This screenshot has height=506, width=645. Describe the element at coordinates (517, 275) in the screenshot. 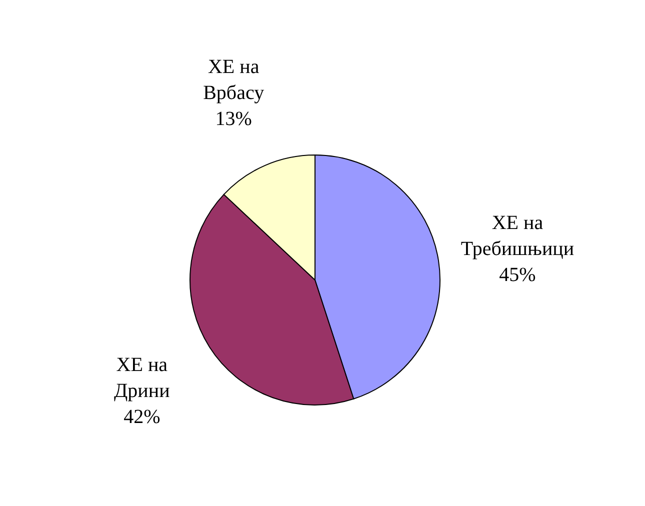

I see `data-label: 45%` at that location.